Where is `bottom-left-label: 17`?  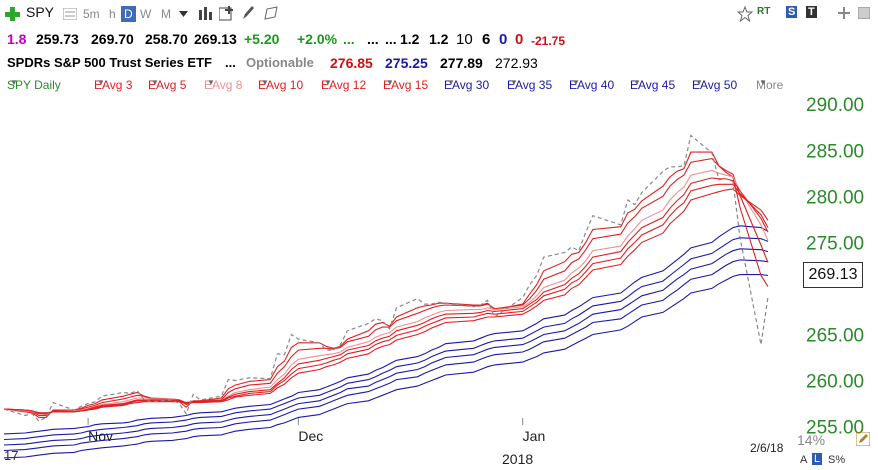 bottom-left-label: 17 is located at coordinates (11, 455).